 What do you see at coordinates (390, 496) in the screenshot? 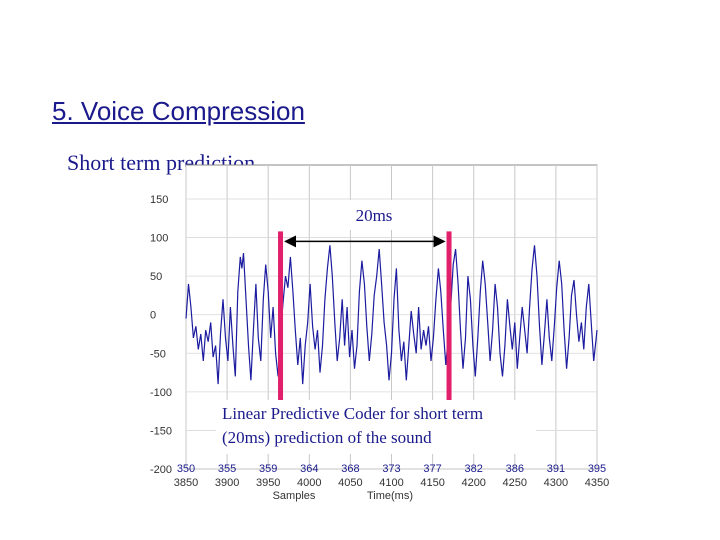
I see `x-axis-label-time: Time(ms)` at bounding box center [390, 496].